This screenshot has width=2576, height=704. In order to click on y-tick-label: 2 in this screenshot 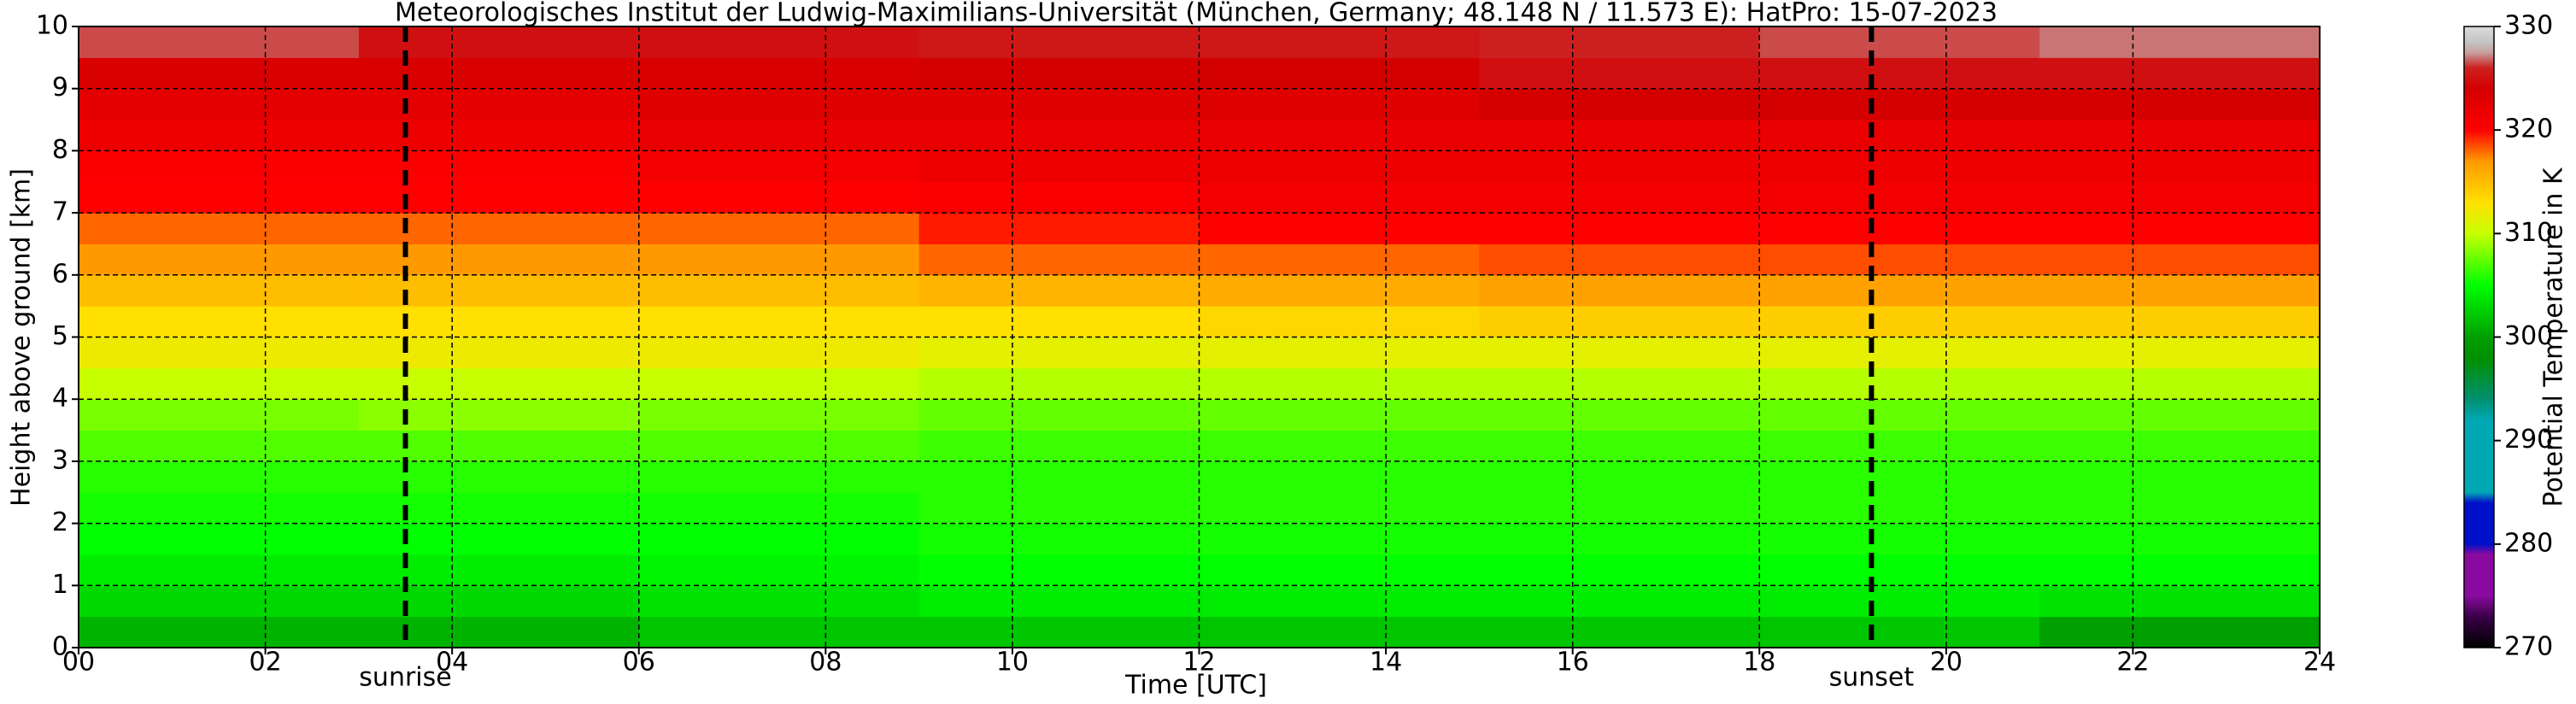, I will do `click(60, 522)`.